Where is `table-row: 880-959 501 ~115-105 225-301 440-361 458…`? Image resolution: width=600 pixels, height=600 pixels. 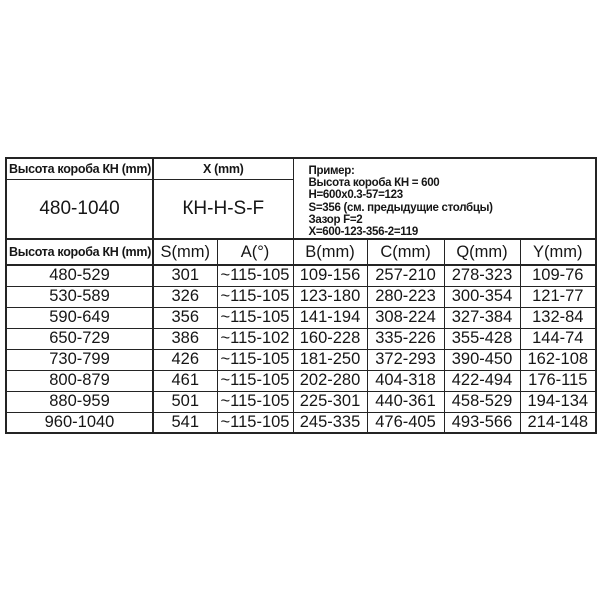 table-row: 880-959 501 ~115-105 225-301 440-361 458… is located at coordinates (301, 401).